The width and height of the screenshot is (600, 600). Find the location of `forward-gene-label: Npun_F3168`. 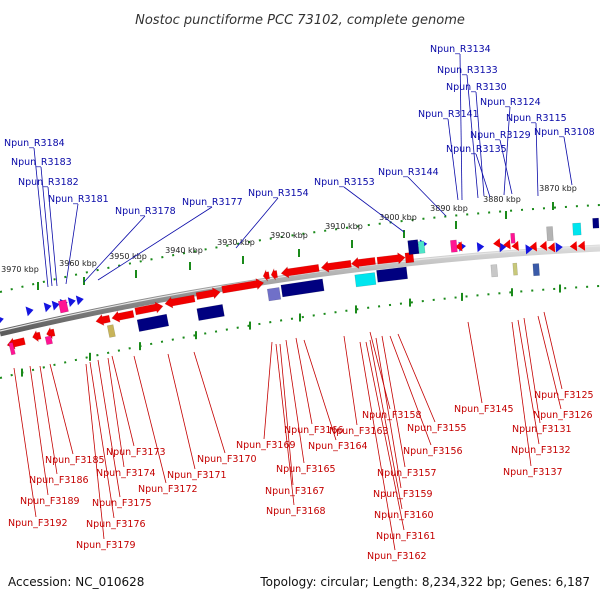

forward-gene-label: Npun_F3168 is located at coordinates (296, 511).